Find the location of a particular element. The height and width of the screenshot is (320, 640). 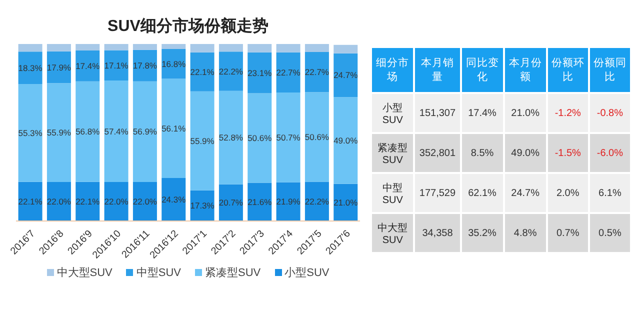

text: 151,307 is located at coordinates (437, 113).